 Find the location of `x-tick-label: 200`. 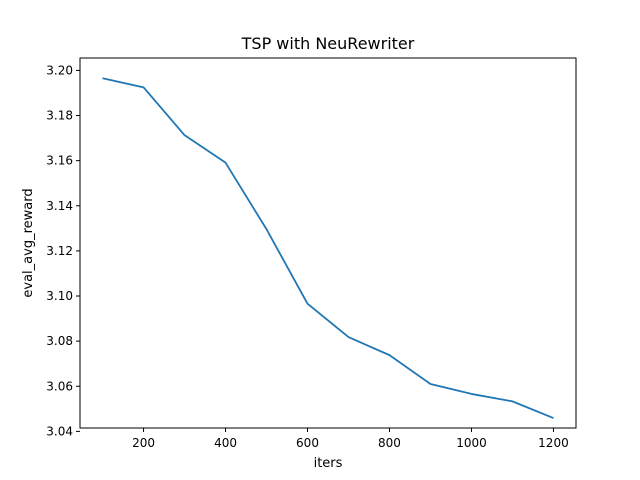

x-tick-label: 200 is located at coordinates (143, 443).